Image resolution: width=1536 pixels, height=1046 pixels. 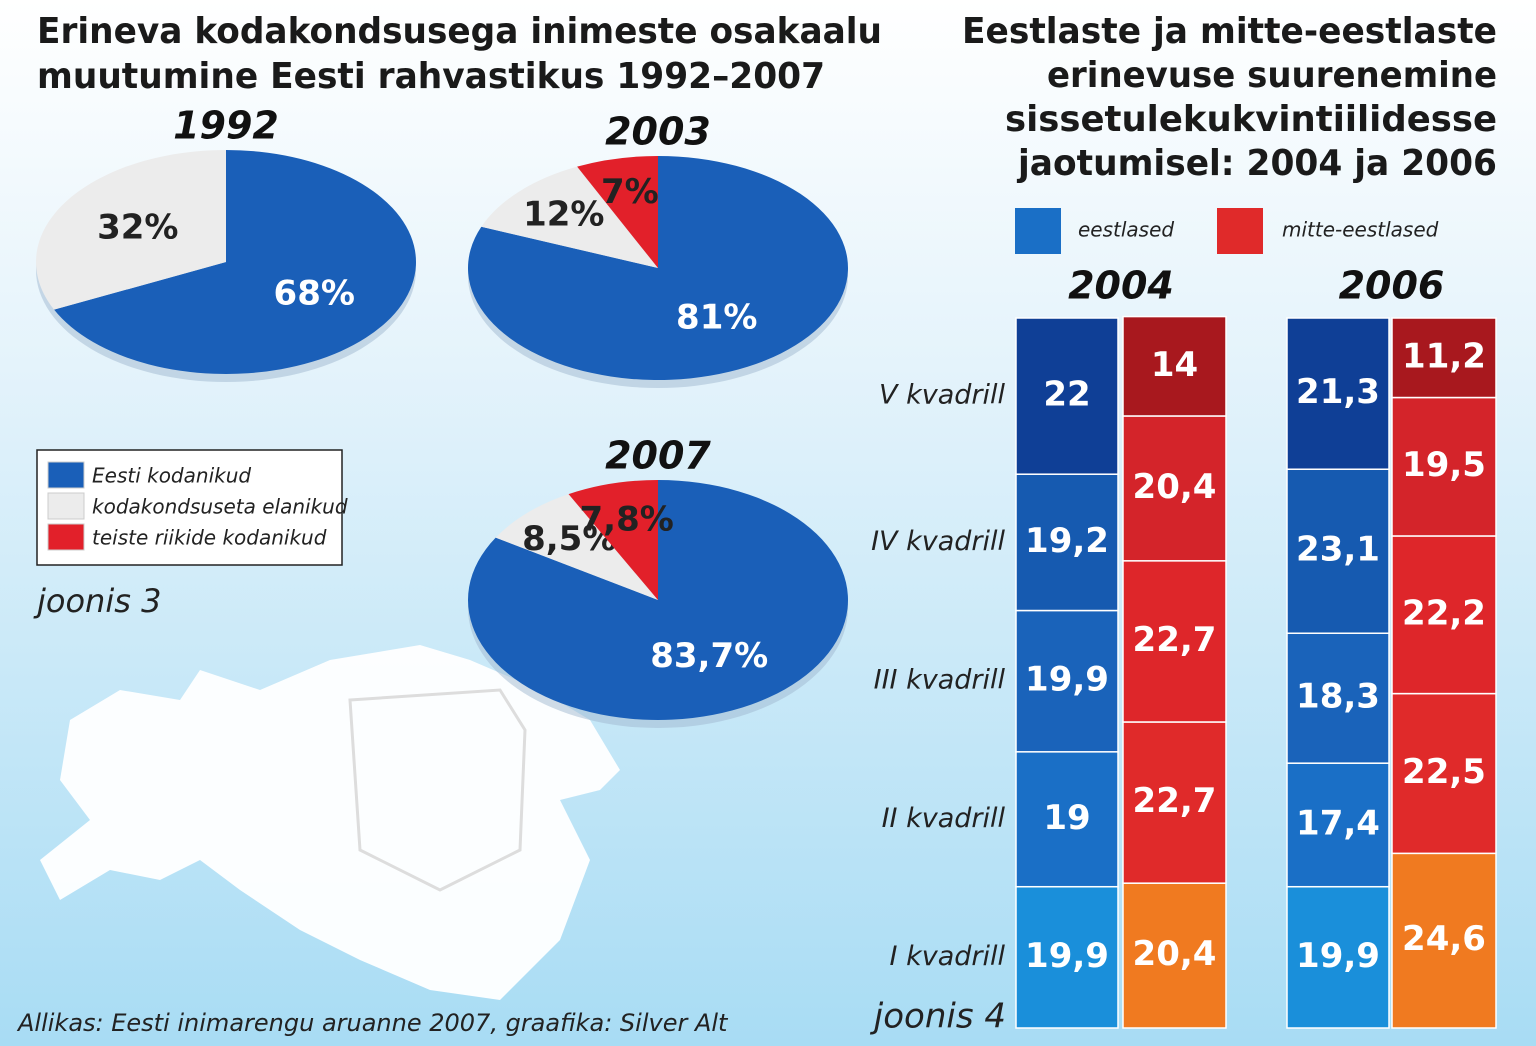 What do you see at coordinates (1360, 230) in the screenshot?
I see `legend-label: mitte-eestlased` at bounding box center [1360, 230].